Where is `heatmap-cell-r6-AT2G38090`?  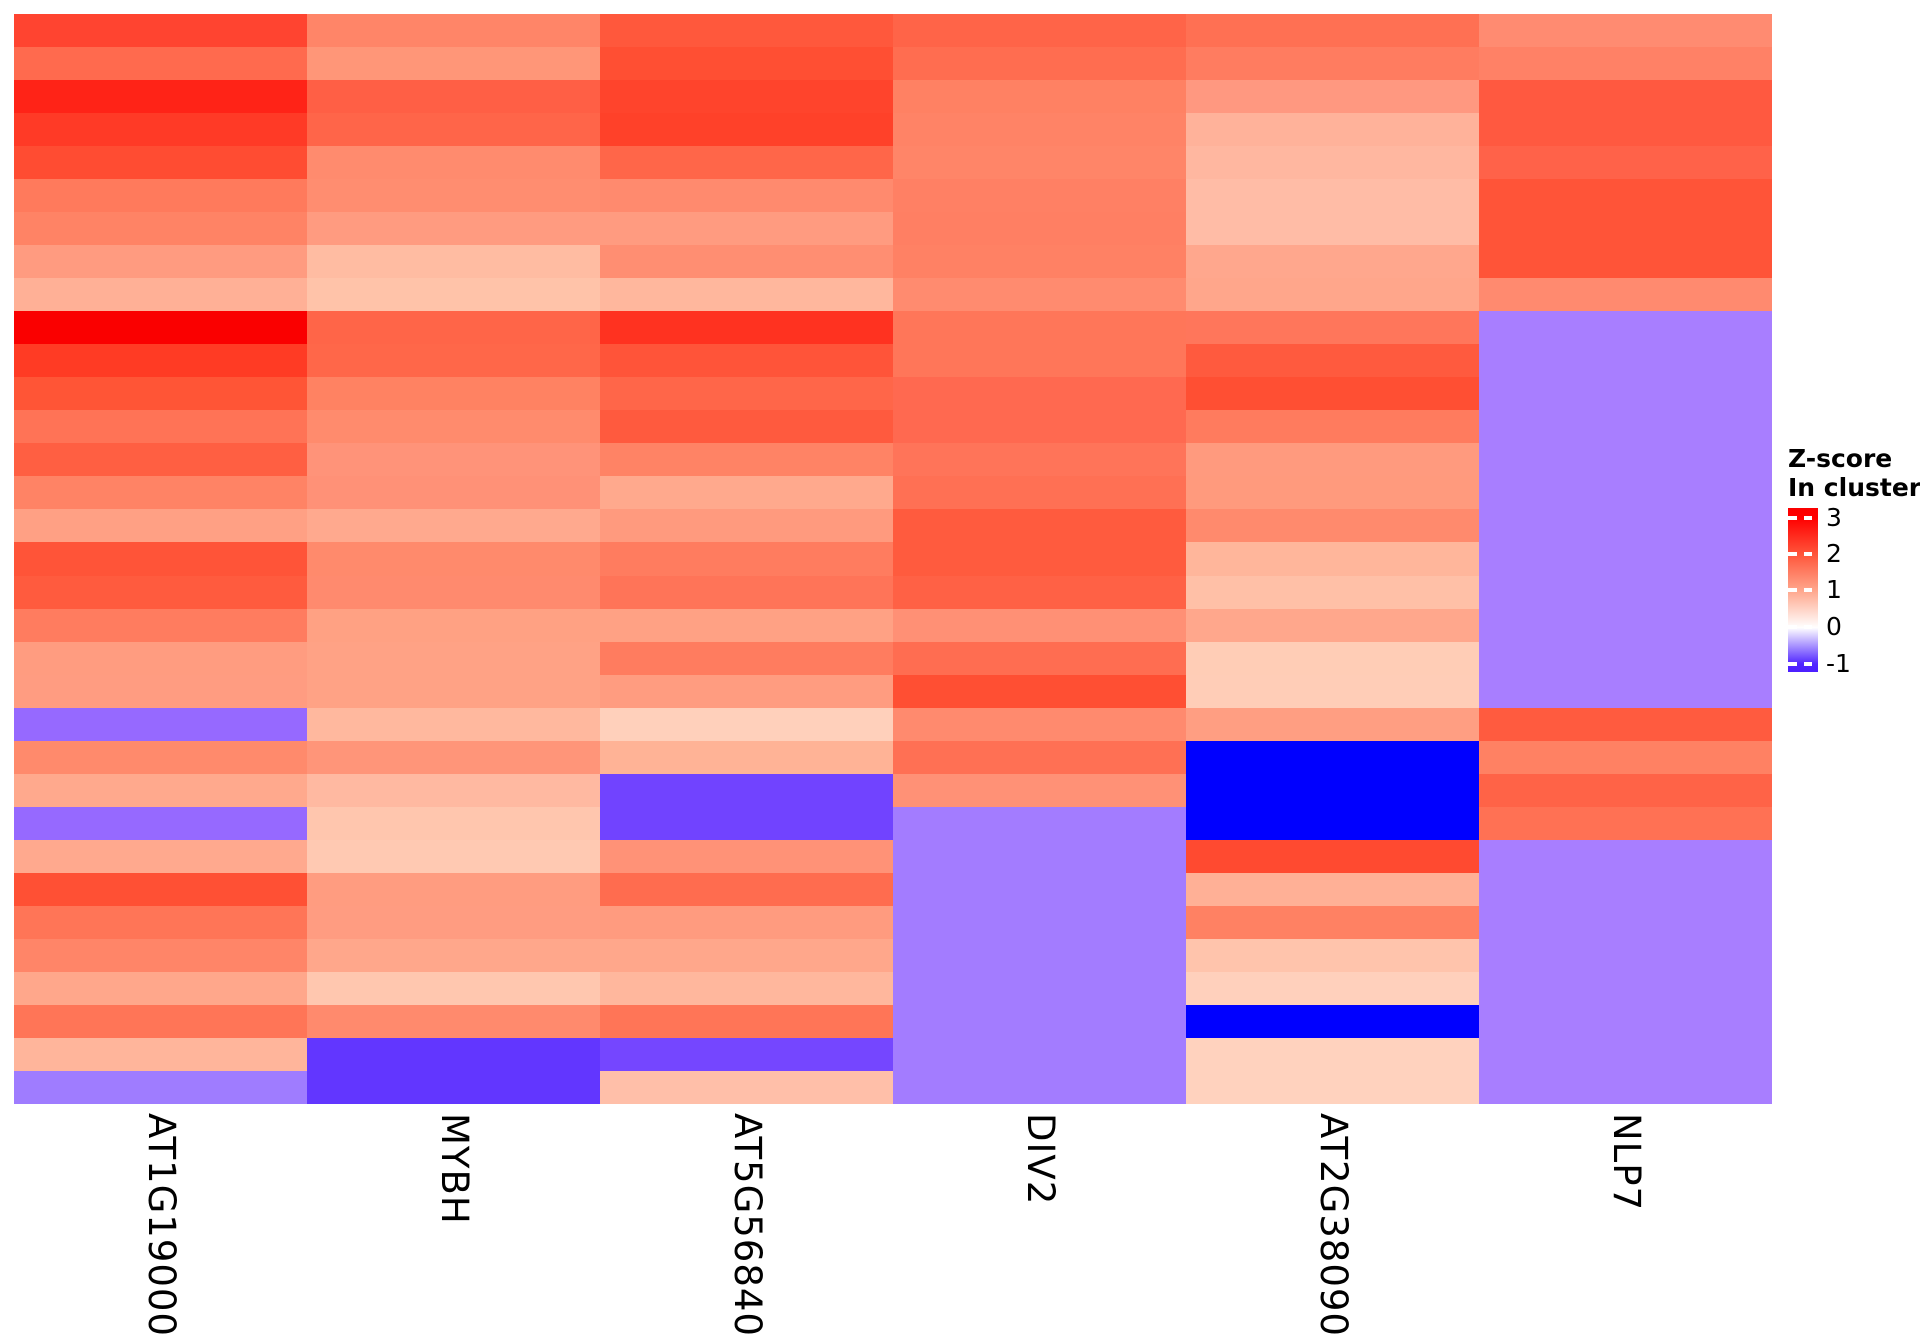 heatmap-cell-r6-AT2G38090 is located at coordinates (1332, 196).